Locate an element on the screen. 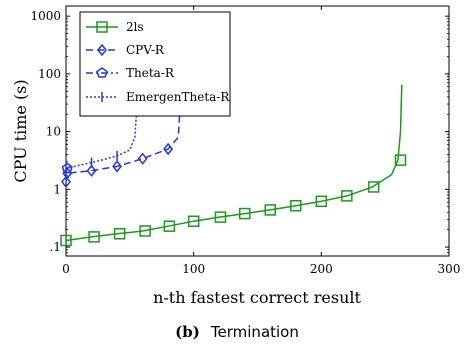 The height and width of the screenshot is (350, 474). y-tick-label: .1 is located at coordinates (55, 247).